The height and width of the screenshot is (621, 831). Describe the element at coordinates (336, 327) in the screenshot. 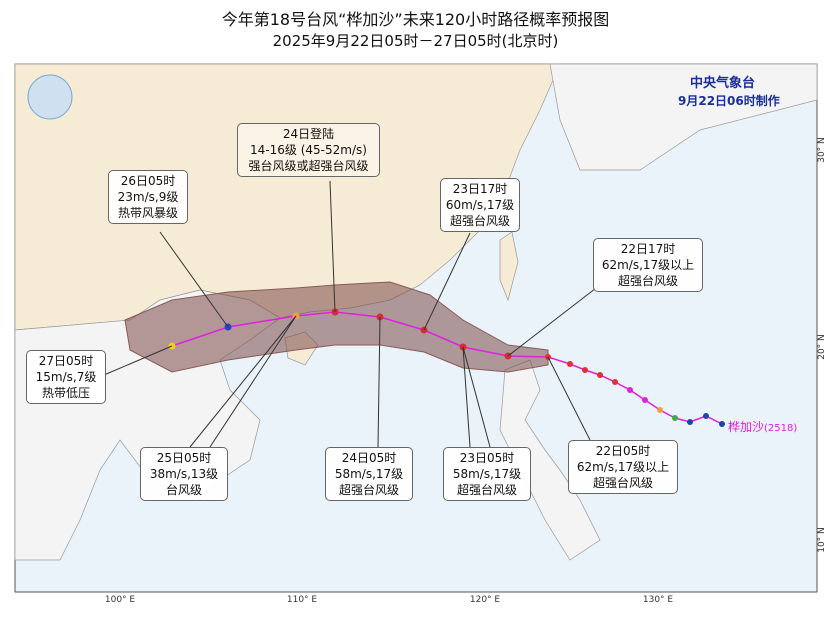

I see `probability-cone` at that location.